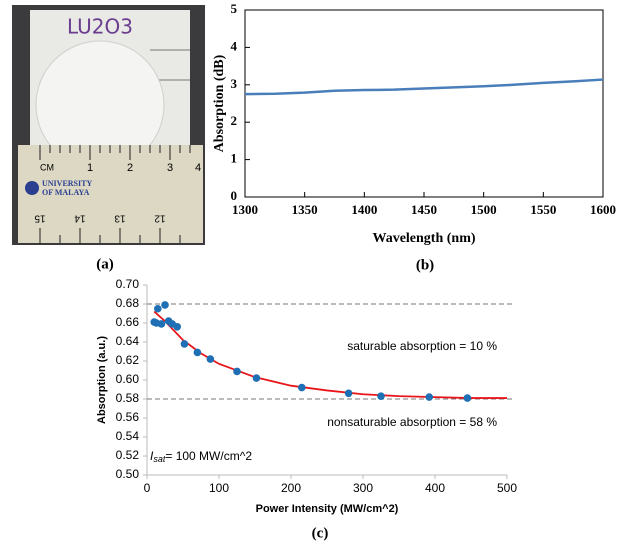 This screenshot has width=629, height=545. I want to click on ruler-number: 1, so click(90, 168).